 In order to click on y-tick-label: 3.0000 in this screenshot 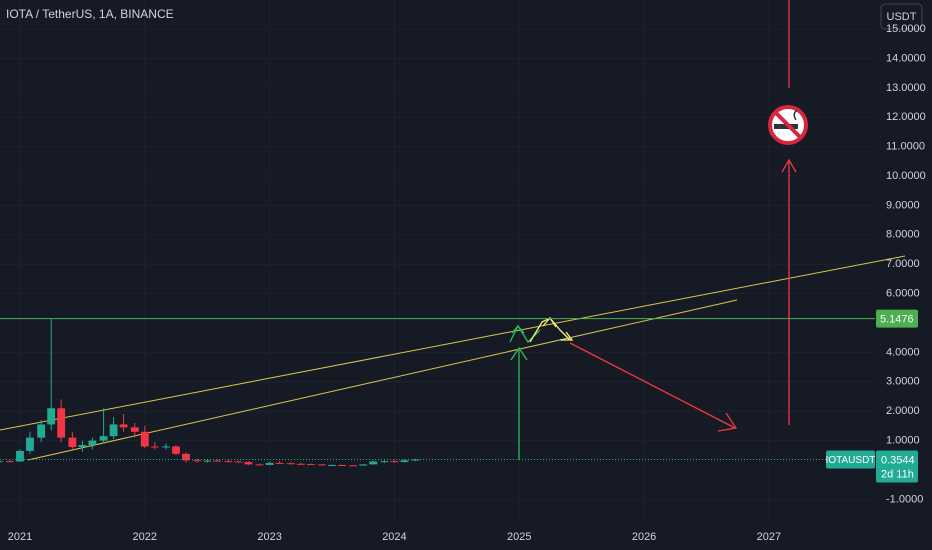, I will do `click(903, 382)`.